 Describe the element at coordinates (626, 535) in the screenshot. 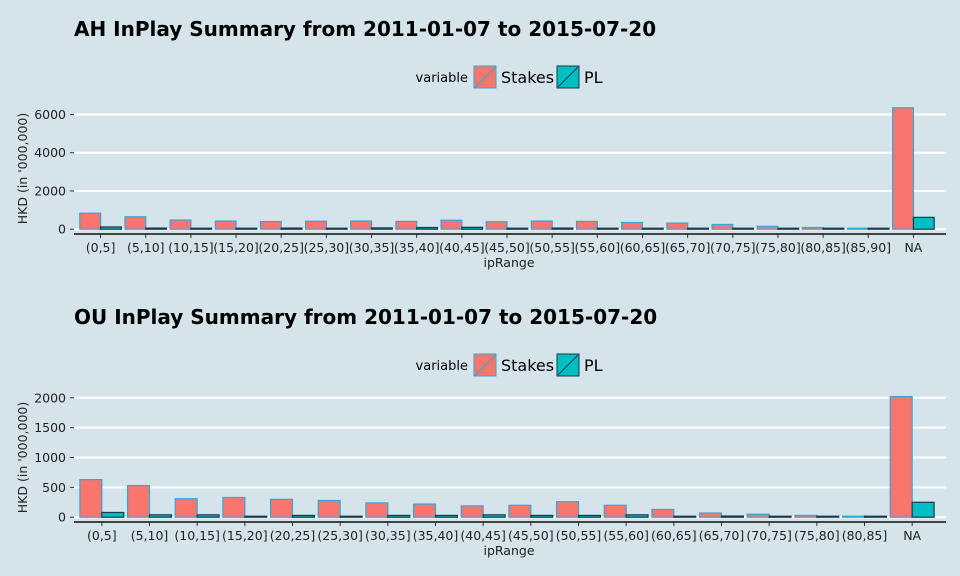

I see `x-tick-label: (55,60]` at that location.